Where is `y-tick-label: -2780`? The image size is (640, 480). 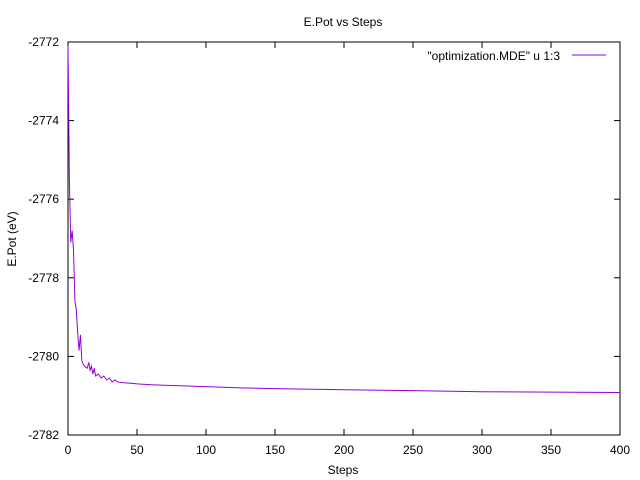
y-tick-label: -2780 is located at coordinates (43, 356).